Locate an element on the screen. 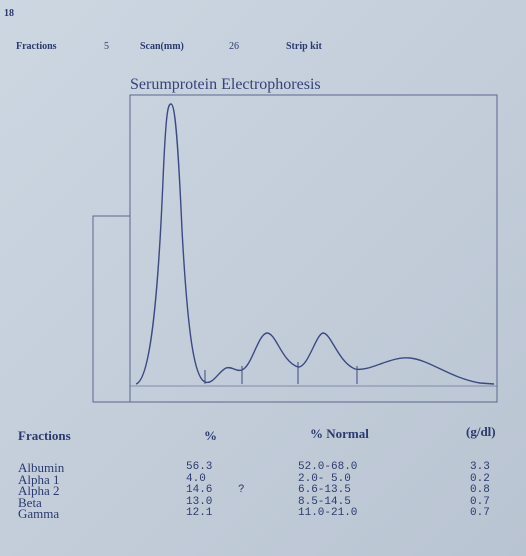 Image resolution: width=526 pixels, height=556 pixels. fraction-name: Alpha 1 is located at coordinates (39, 479).